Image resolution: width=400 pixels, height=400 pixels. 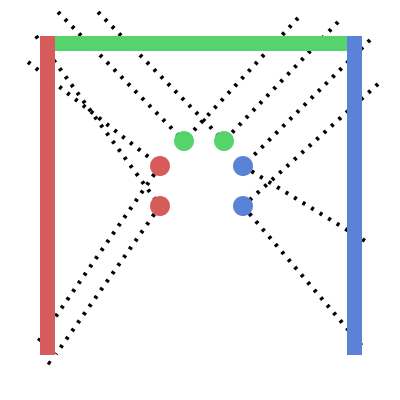 What do you see at coordinates (201, 43) in the screenshot?
I see `top-wall-green` at bounding box center [201, 43].